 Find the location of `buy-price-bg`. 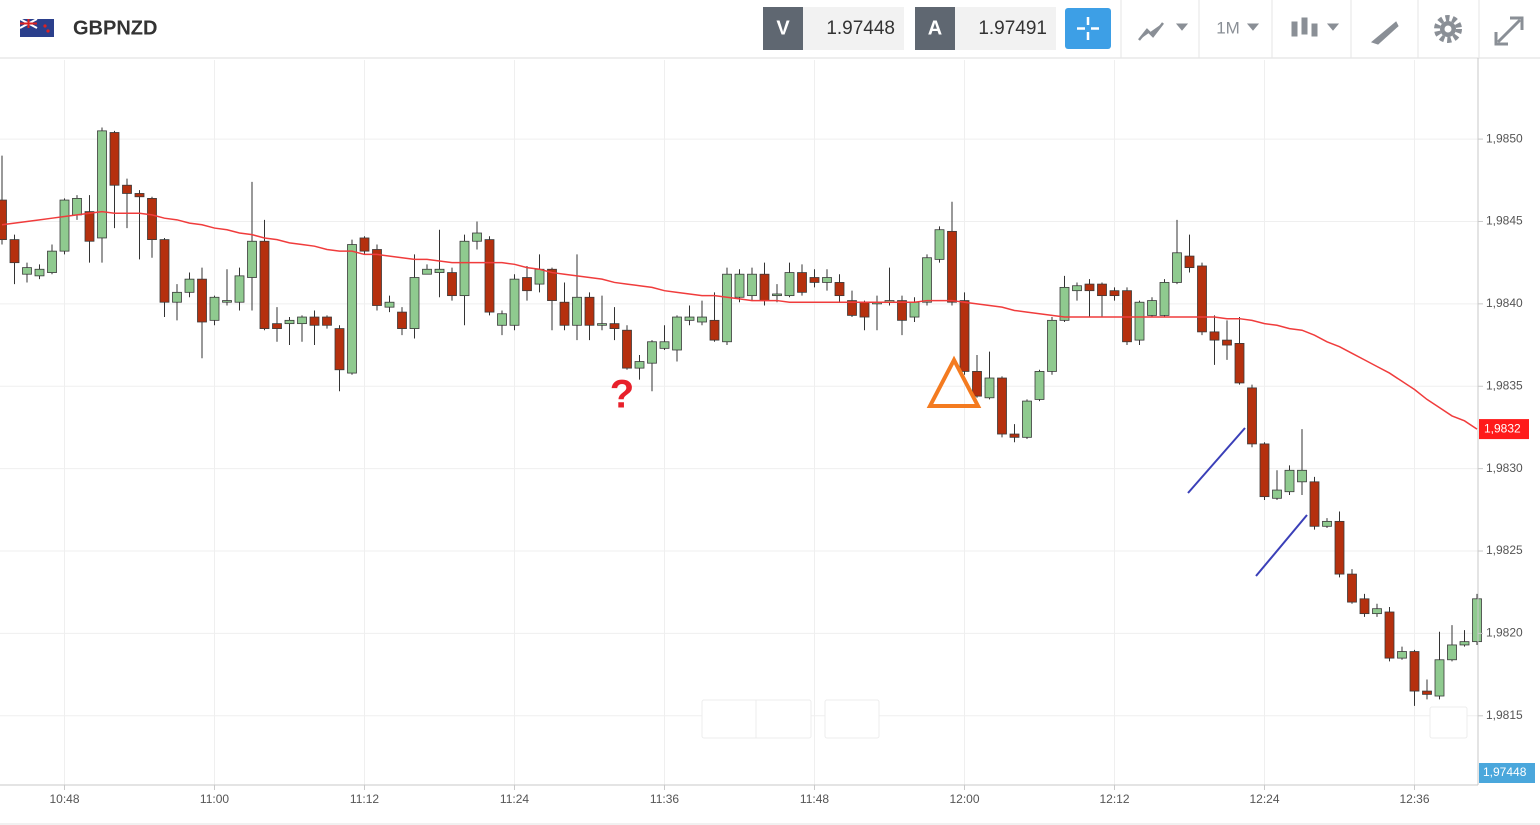

buy-price-bg is located at coordinates (1005, 28).